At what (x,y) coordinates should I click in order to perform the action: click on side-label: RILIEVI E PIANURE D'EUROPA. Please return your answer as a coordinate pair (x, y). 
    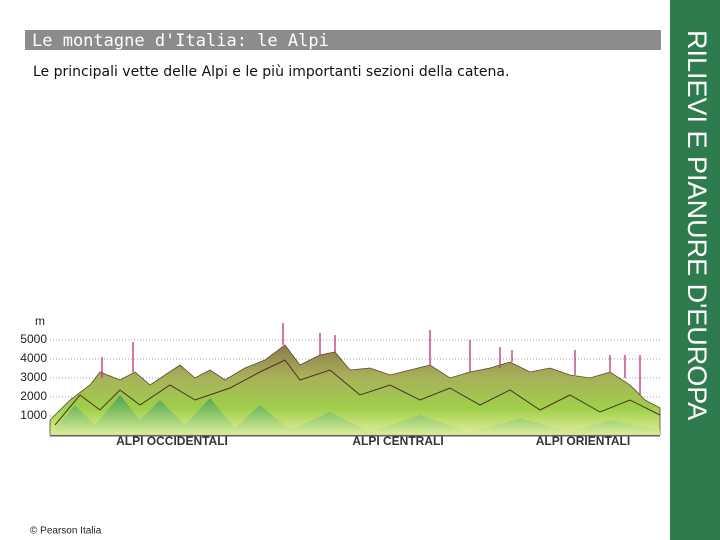
    Looking at the image, I should click on (697, 225).